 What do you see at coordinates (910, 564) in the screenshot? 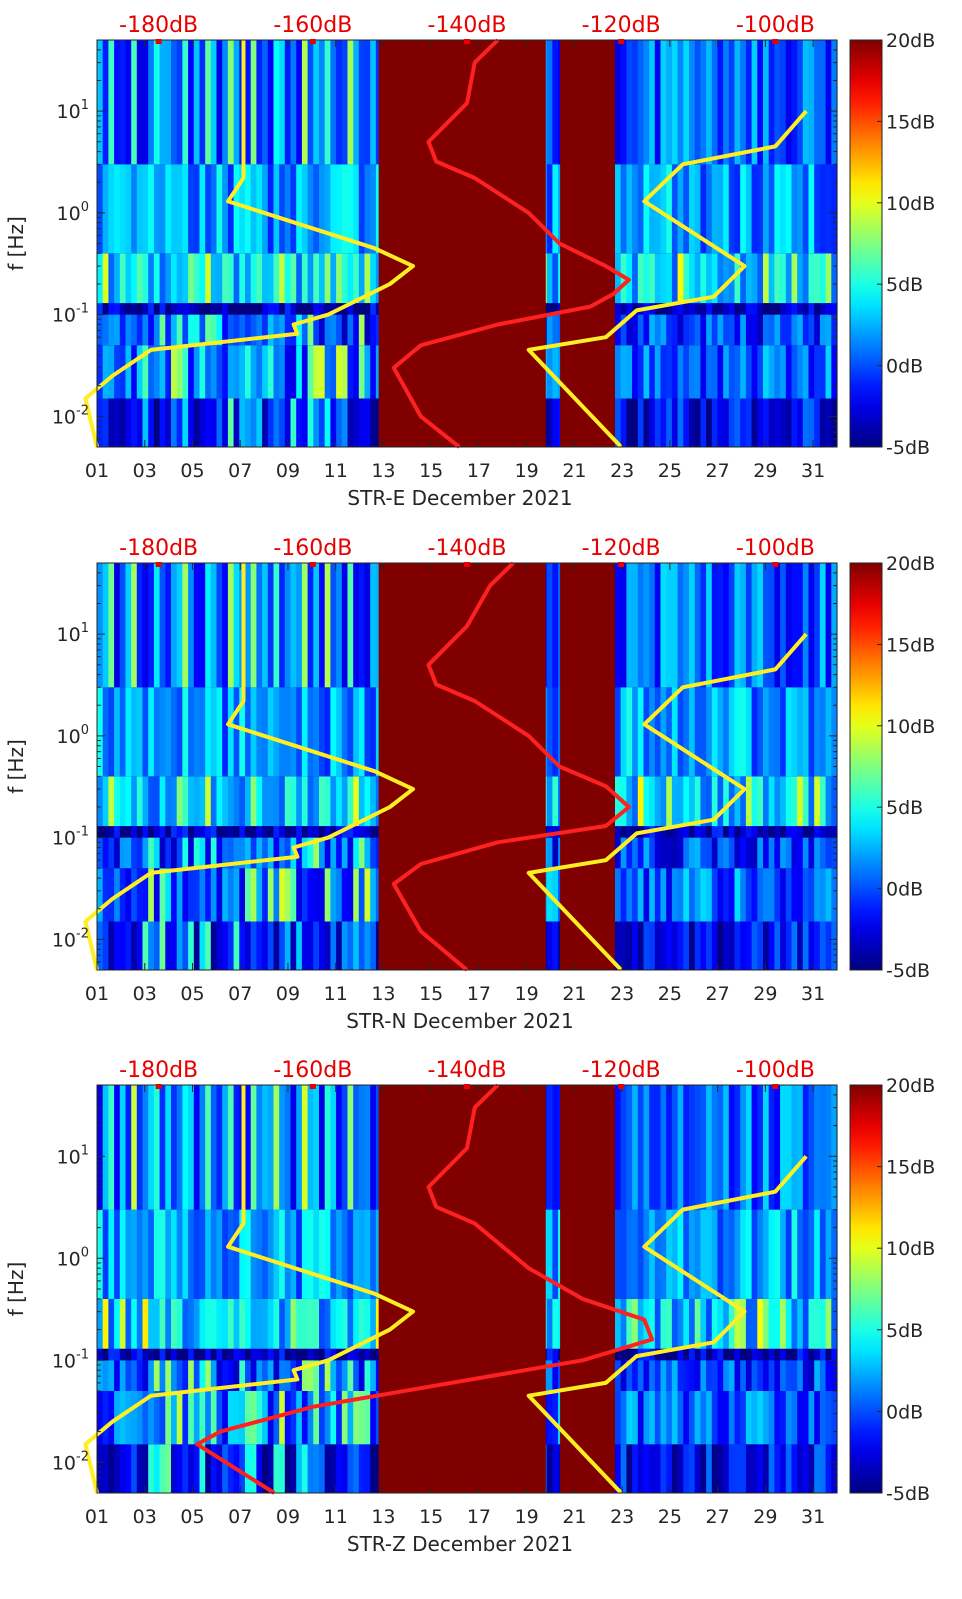
I see `colorbar-tick-label: 20dB` at bounding box center [910, 564].